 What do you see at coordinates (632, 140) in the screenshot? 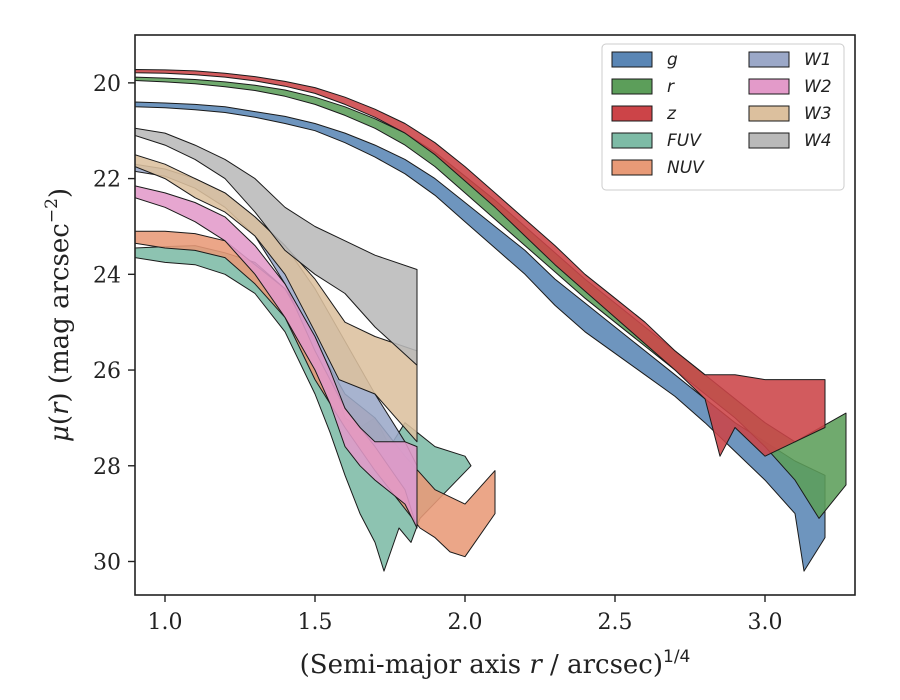
I see `legend-swatch-fuv` at bounding box center [632, 140].